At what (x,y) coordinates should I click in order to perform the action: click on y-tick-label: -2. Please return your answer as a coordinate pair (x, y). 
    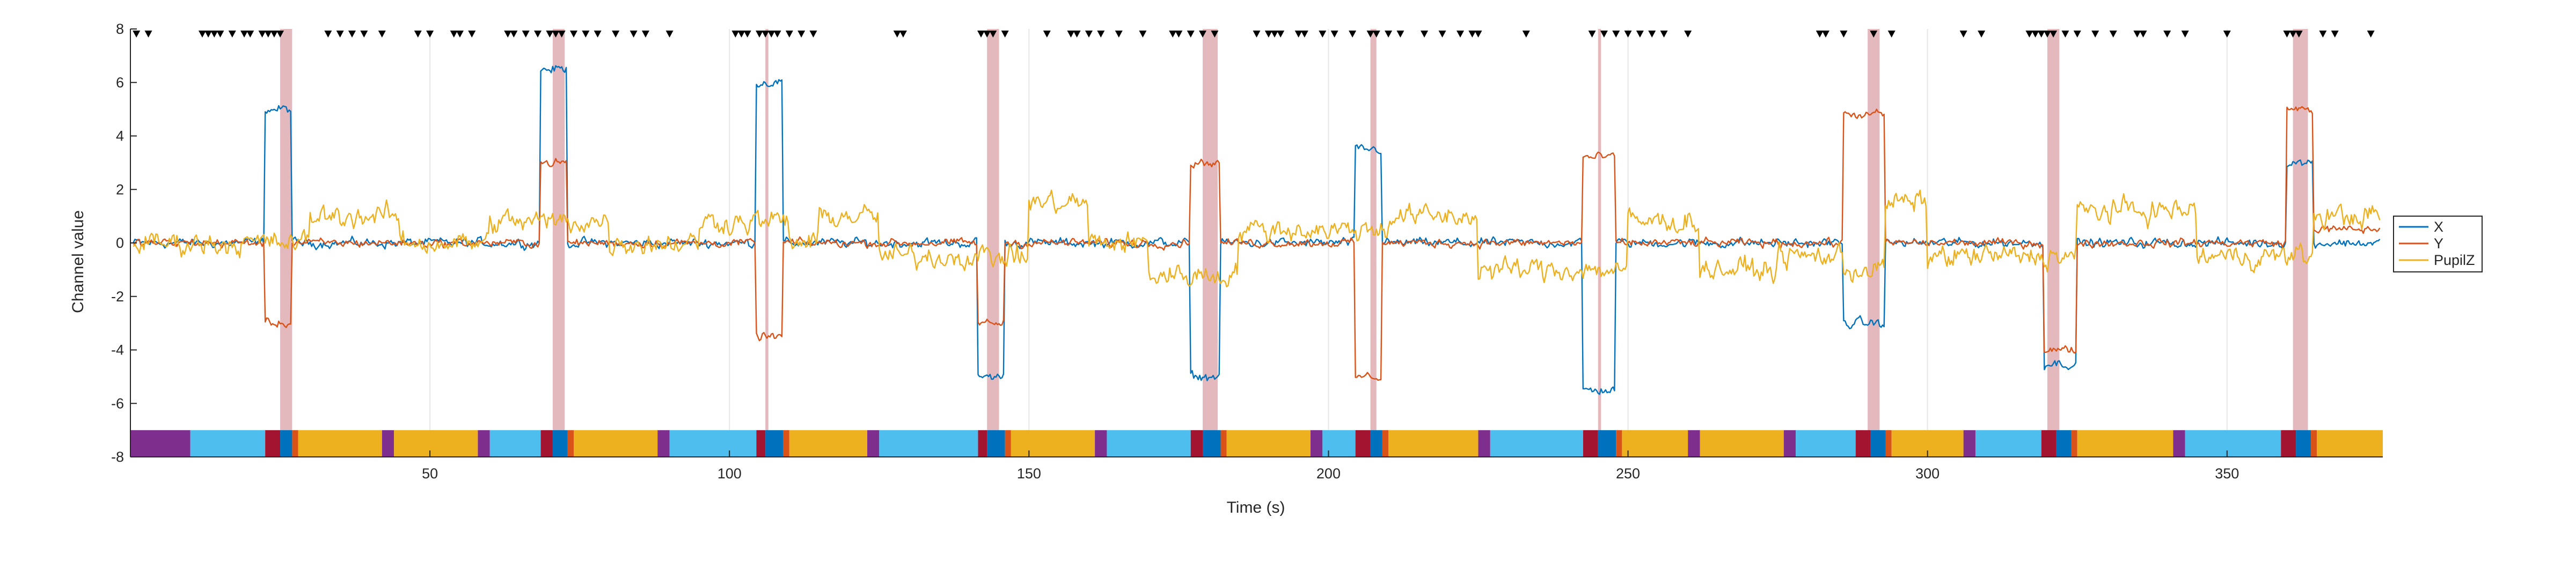
    Looking at the image, I should click on (117, 297).